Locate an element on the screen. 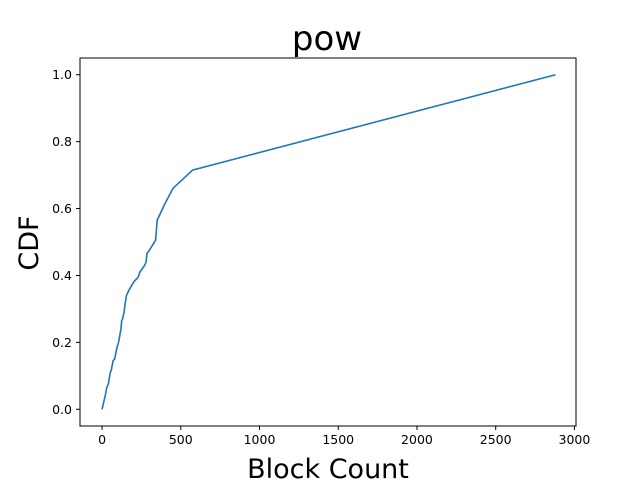 This screenshot has width=640, height=480. y-tick-label: 1.0 is located at coordinates (62, 74).